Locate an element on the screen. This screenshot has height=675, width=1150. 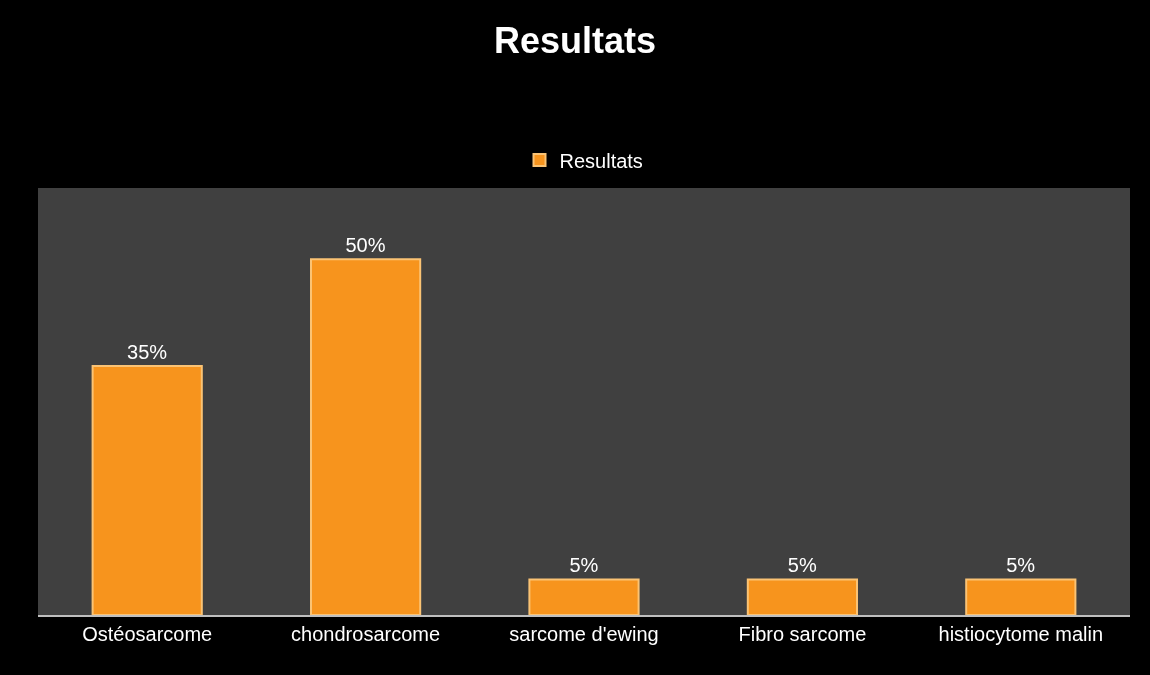
x-tick-label: Ostéosarcome is located at coordinates (147, 634).